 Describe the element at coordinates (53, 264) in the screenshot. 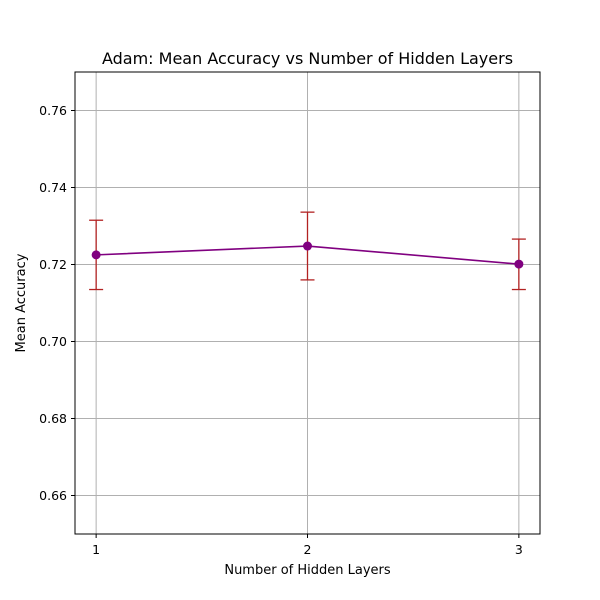

I see `y-tick-label: 0.72` at that location.